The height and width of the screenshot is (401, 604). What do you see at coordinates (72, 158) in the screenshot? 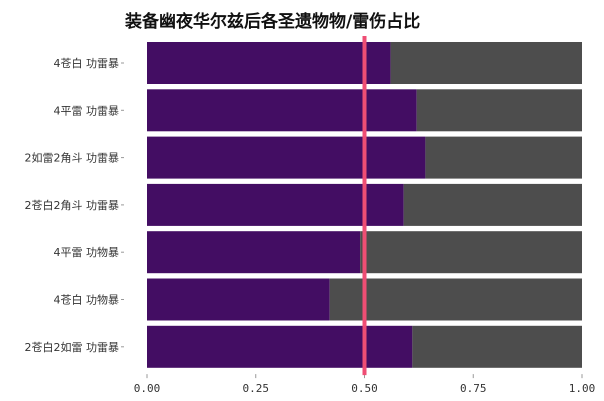
I see `y-tick-label: 2如雷2角斗 功雷暴` at bounding box center [72, 158].